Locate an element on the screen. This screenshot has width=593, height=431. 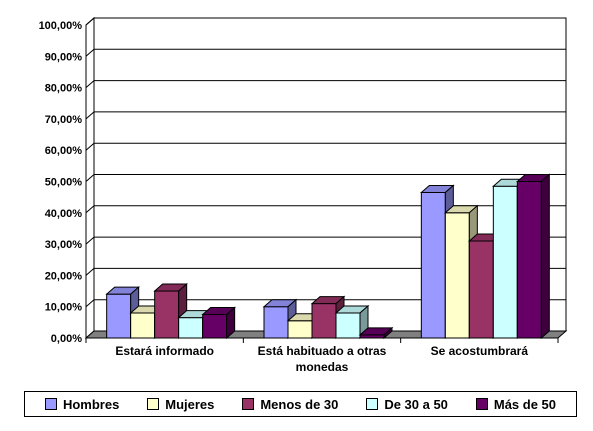
legend-item: De 30 a 50 is located at coordinates (407, 404).